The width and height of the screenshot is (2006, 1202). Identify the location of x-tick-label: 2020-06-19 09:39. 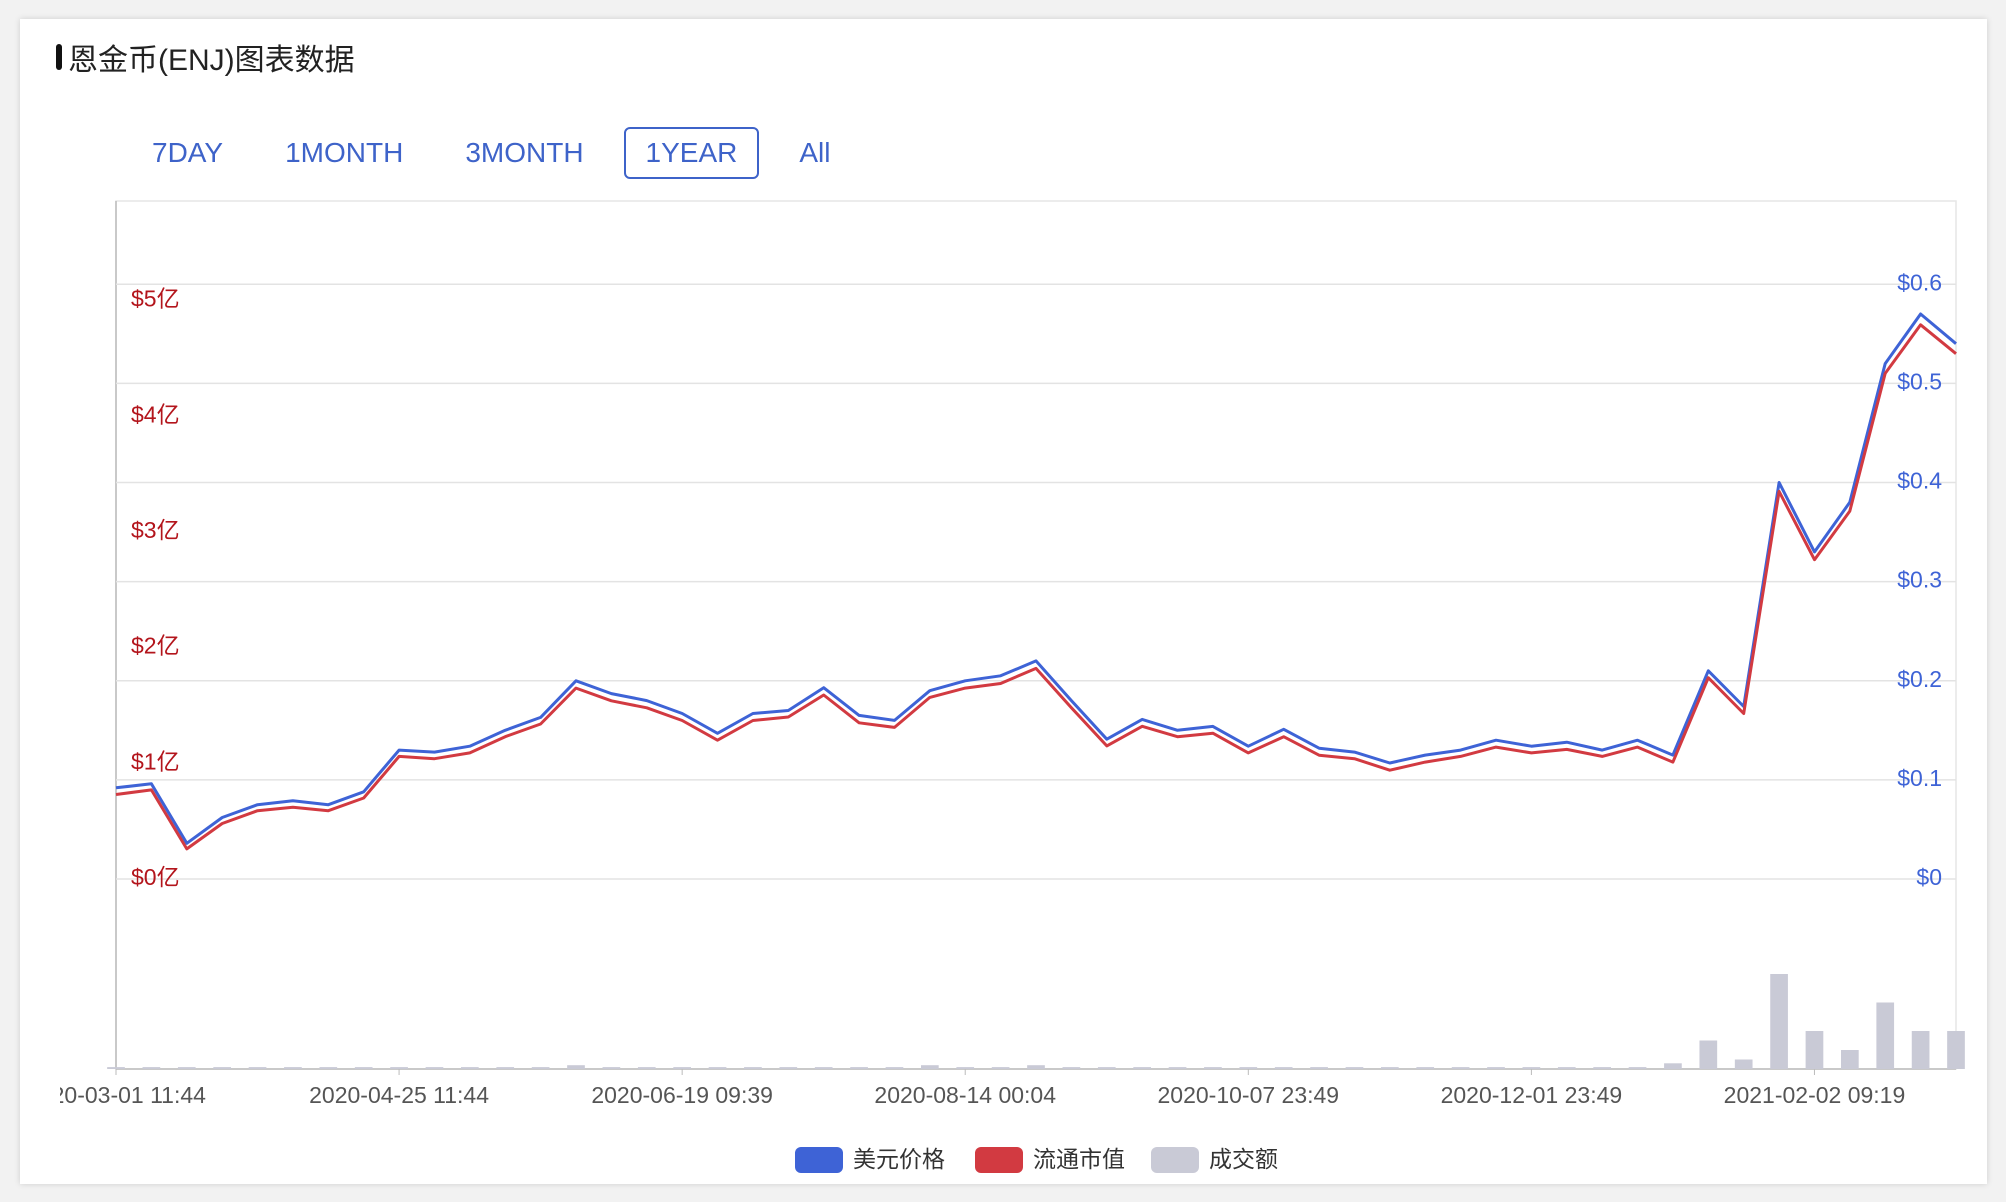
(682, 1095).